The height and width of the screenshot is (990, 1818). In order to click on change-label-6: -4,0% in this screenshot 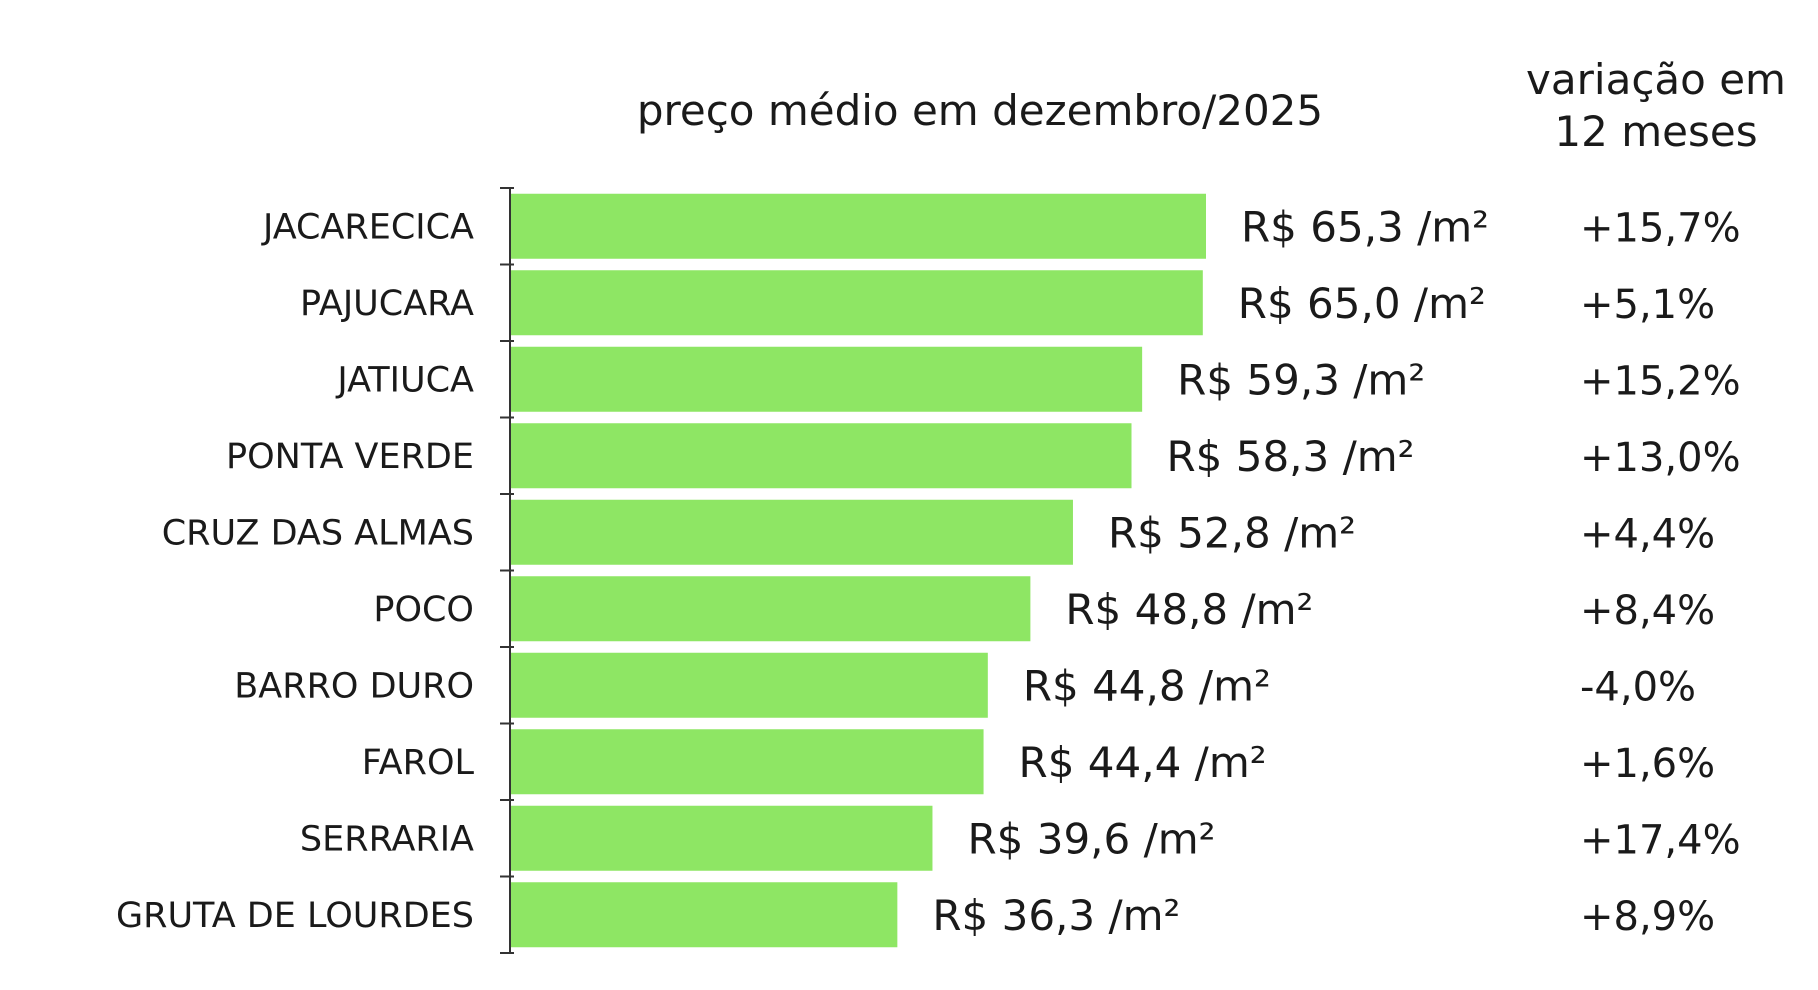, I will do `click(1638, 687)`.